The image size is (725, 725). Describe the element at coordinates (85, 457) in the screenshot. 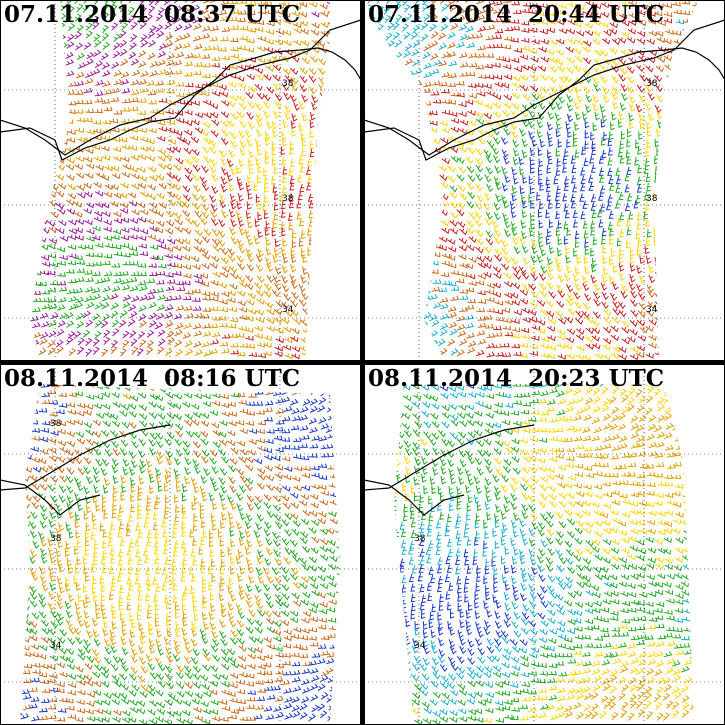

I see `coastline` at that location.